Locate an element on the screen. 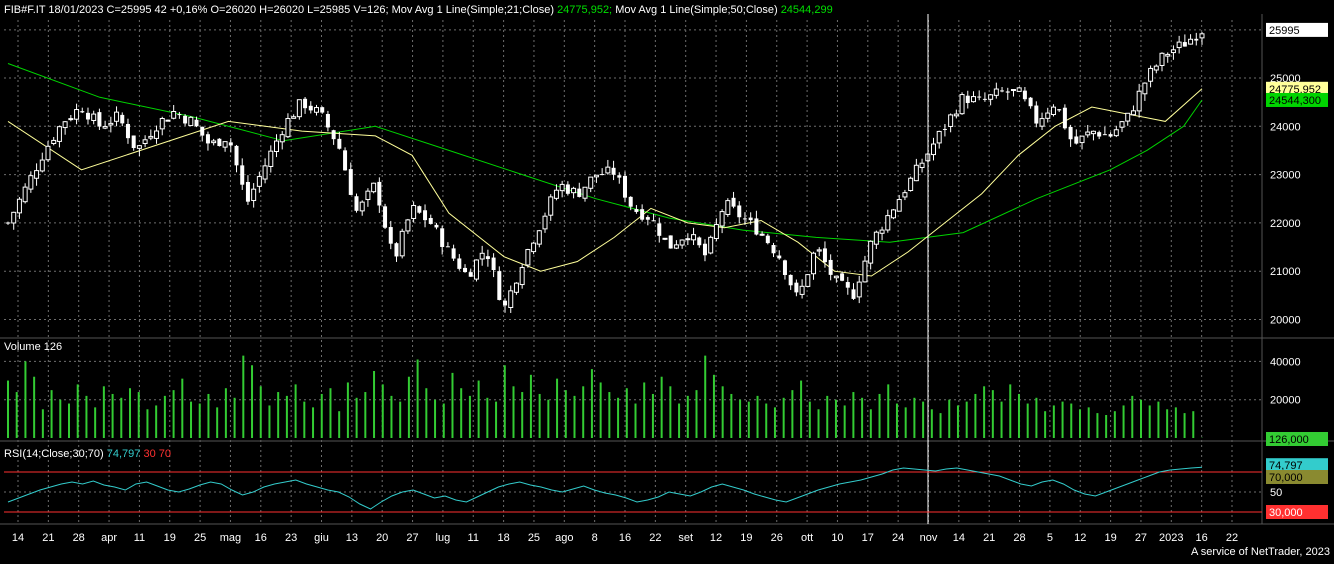 The height and width of the screenshot is (564, 1334). volume-tag-bg is located at coordinates (1297, 439).